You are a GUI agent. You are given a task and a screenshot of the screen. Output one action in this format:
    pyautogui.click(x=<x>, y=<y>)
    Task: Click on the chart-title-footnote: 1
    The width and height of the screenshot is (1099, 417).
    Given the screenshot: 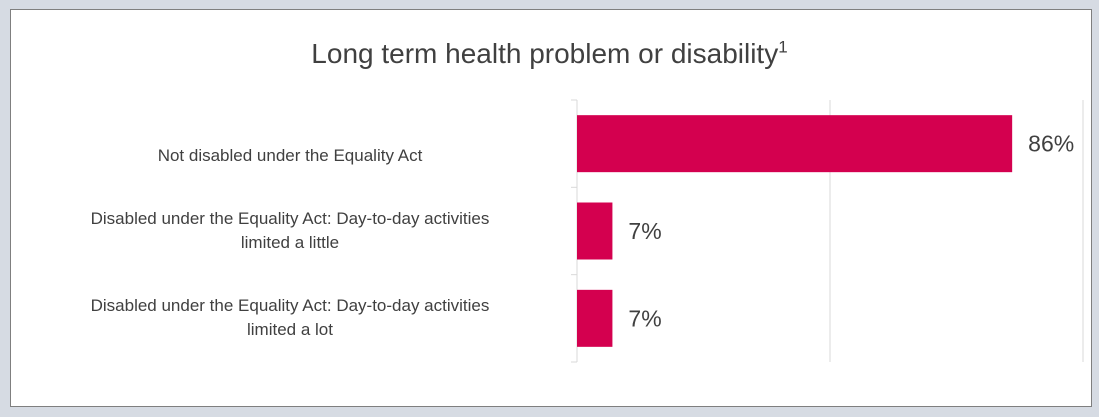 What is the action you would take?
    pyautogui.click(x=783, y=47)
    